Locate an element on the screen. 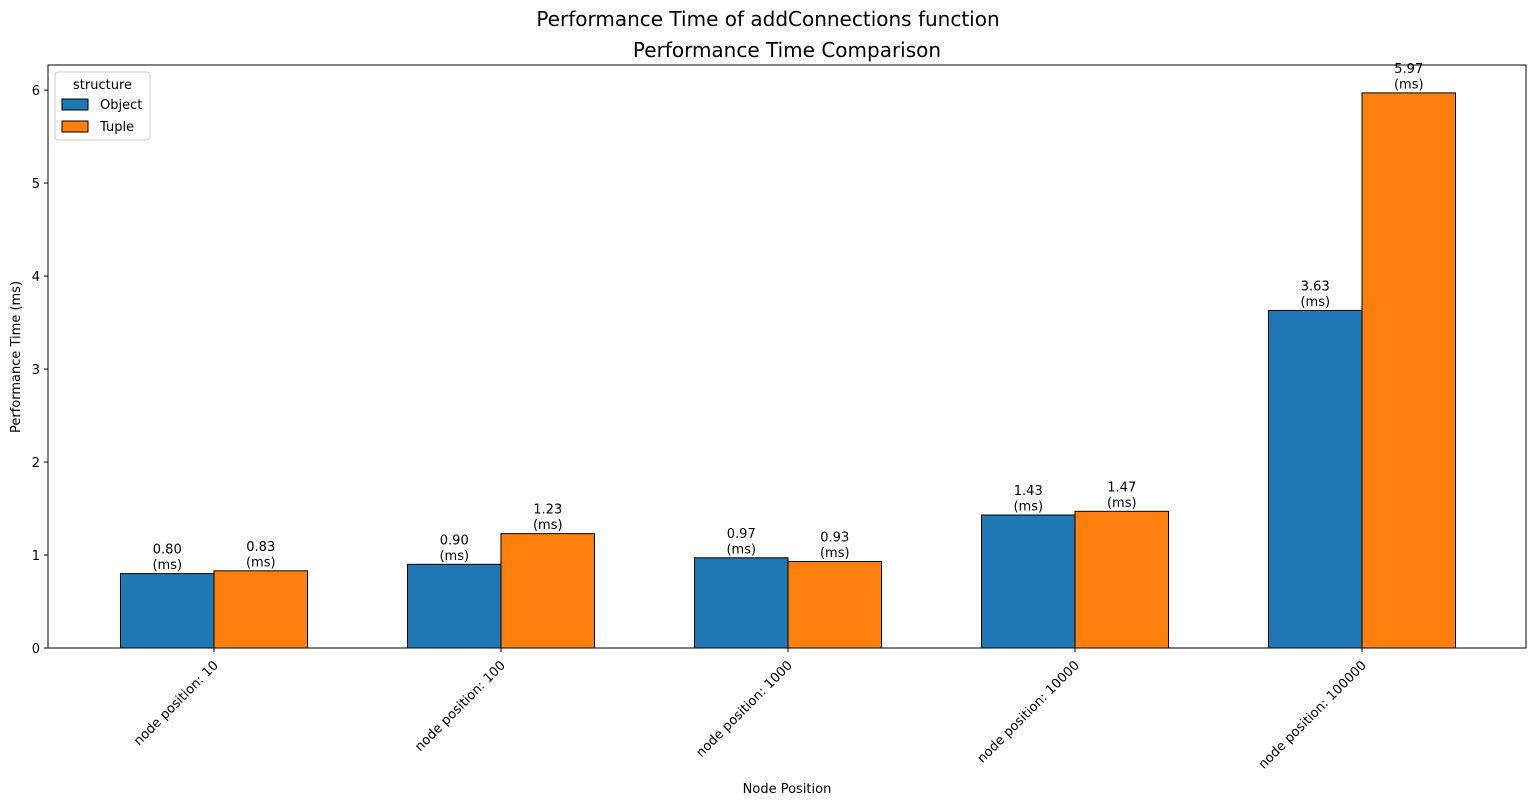  y-tick-label-1: 1 is located at coordinates (36, 556).